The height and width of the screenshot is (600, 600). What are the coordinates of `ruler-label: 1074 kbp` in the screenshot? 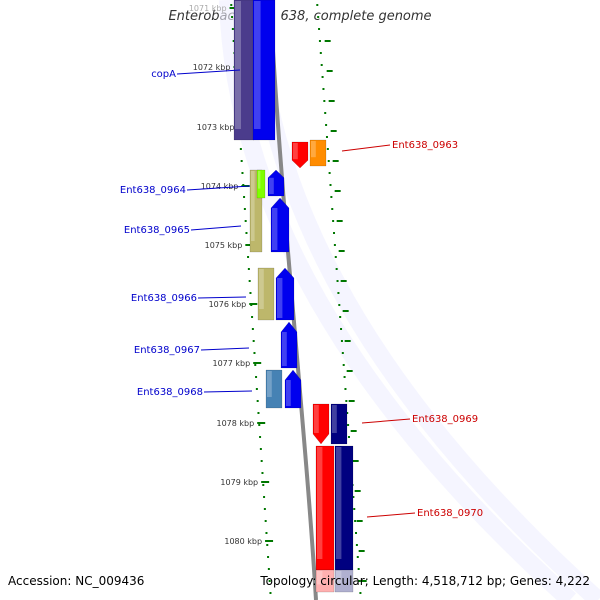 It's located at (220, 186).